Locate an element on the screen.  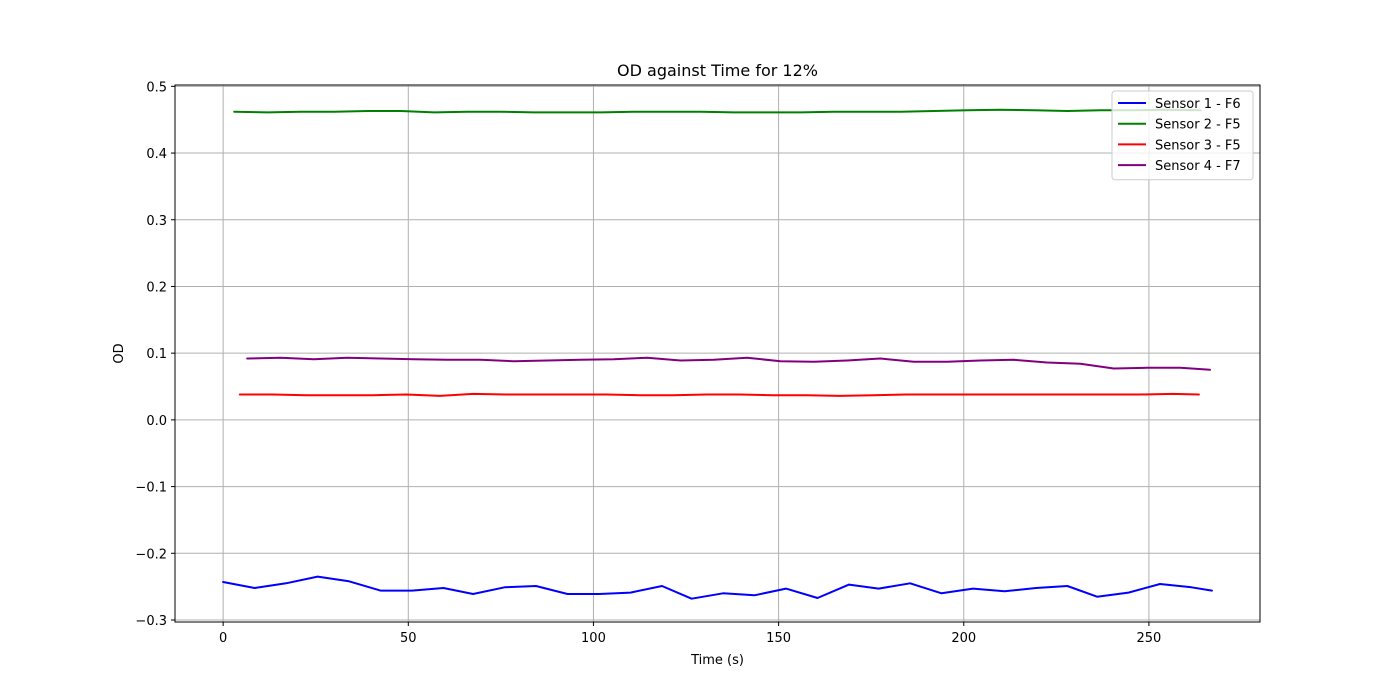
y-tick-label: 0.0 is located at coordinates (156, 421).